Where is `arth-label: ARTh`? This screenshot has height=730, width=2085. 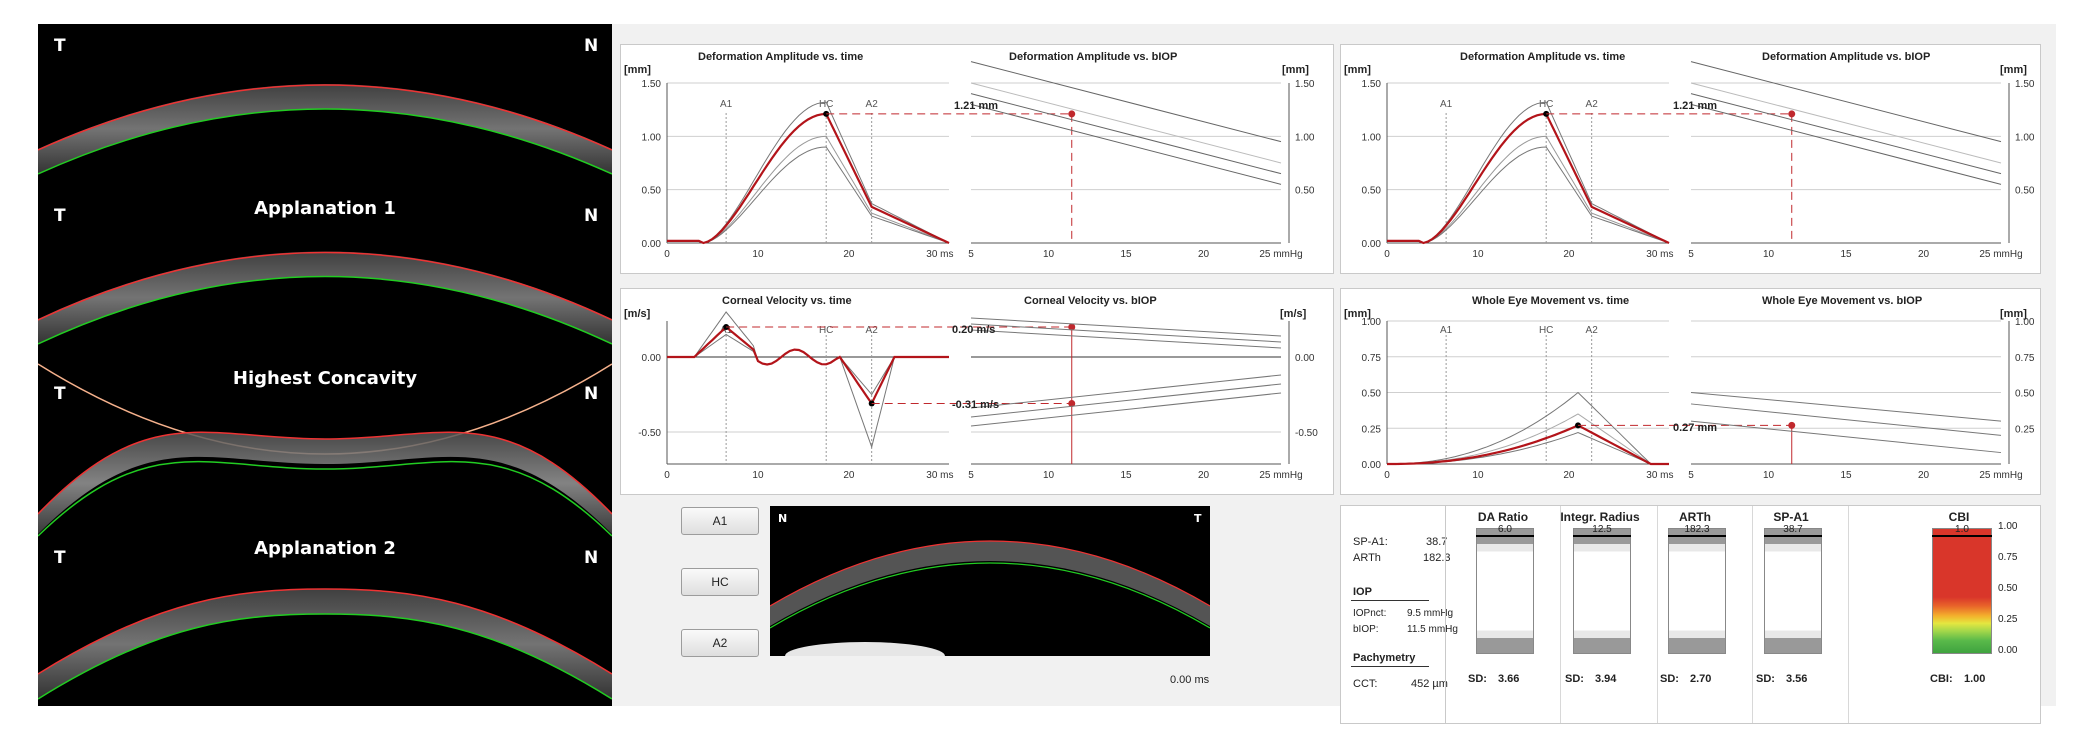 arth-label: ARTh is located at coordinates (1367, 558).